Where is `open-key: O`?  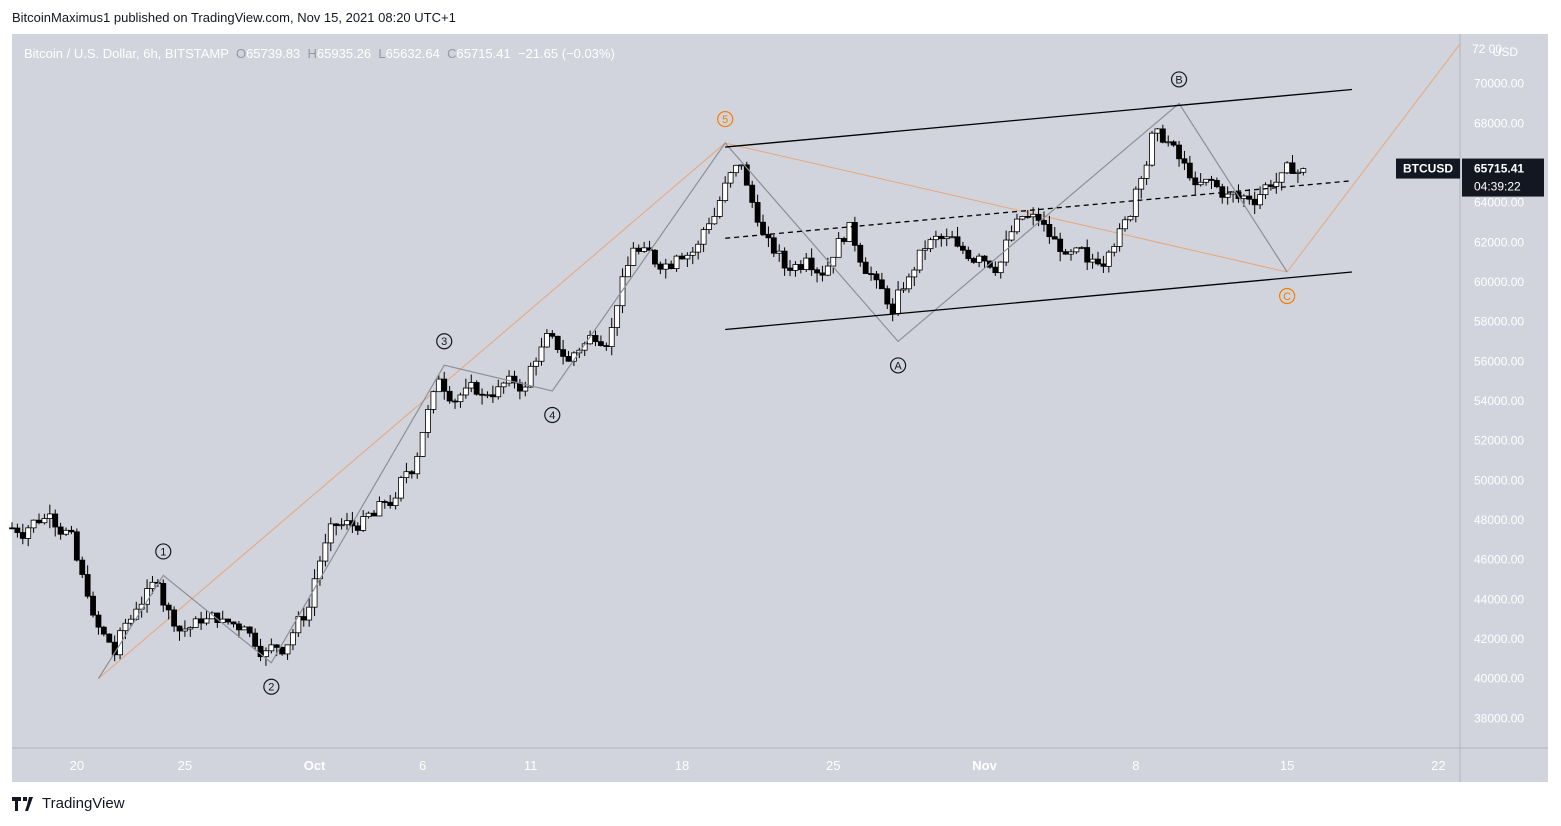
open-key: O is located at coordinates (241, 53).